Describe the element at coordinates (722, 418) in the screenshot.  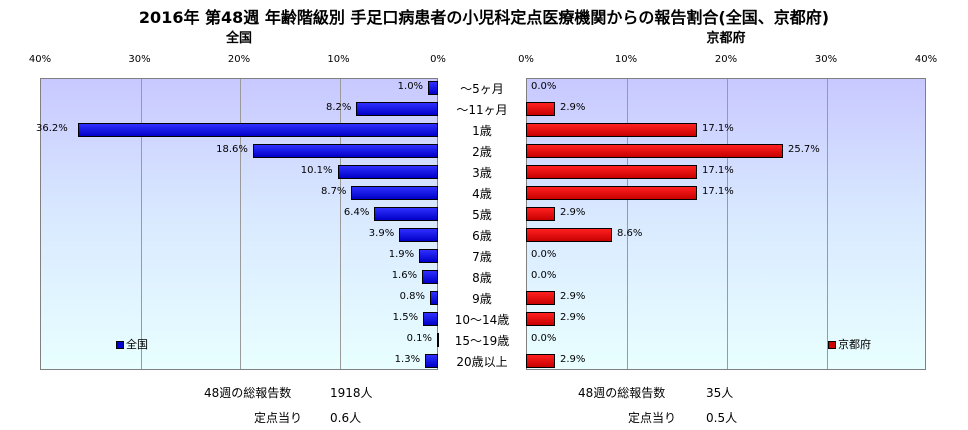
I see `per-point-value-kyoto: 0.5人` at that location.